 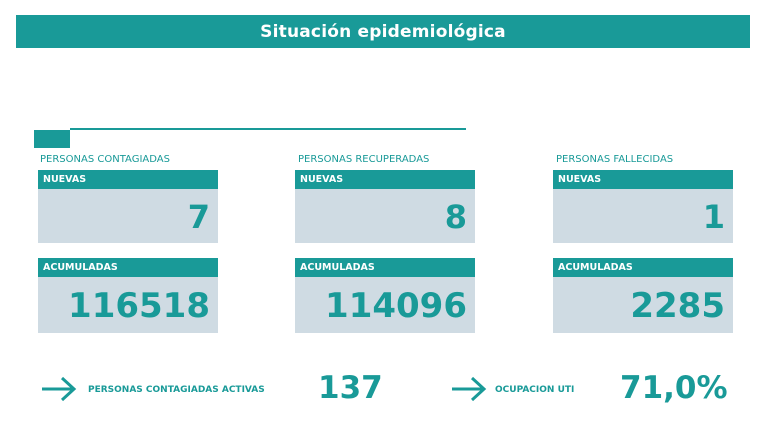 I want to click on page-title: Situación epidemiológica, so click(x=383, y=31).